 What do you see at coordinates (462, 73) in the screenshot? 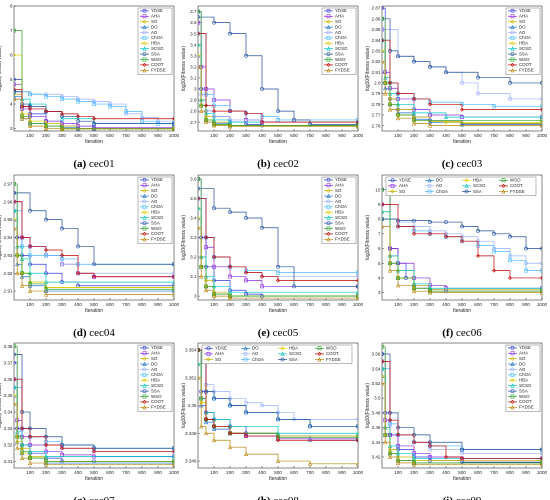
I see `series-line-aha` at bounding box center [462, 73].